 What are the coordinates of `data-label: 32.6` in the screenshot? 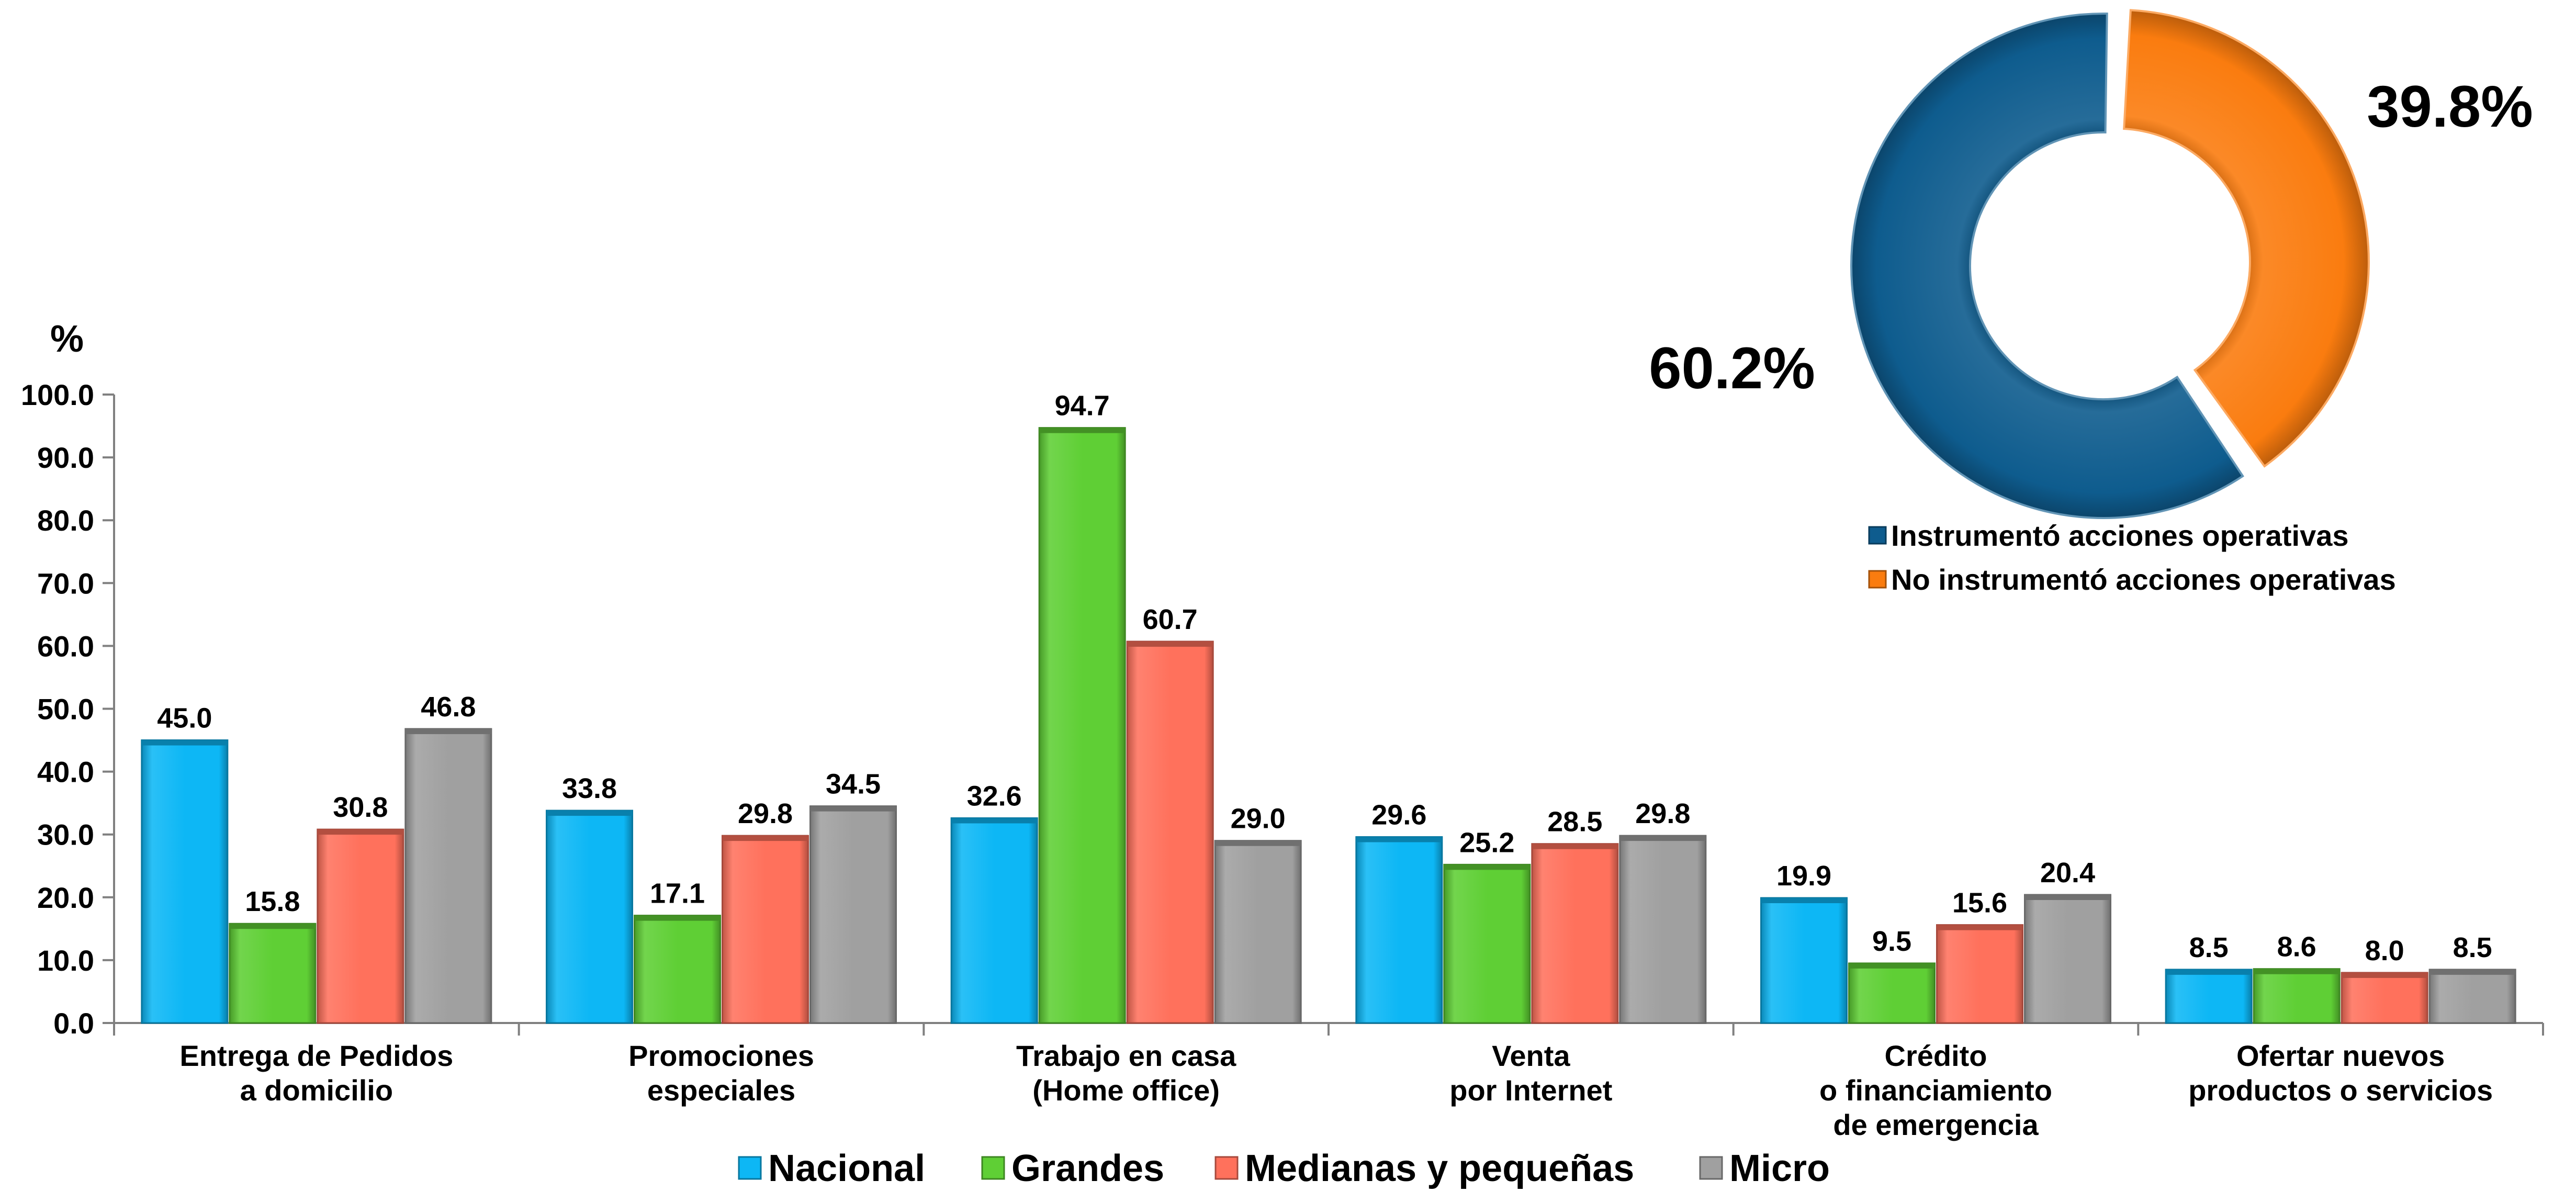 It's located at (994, 796).